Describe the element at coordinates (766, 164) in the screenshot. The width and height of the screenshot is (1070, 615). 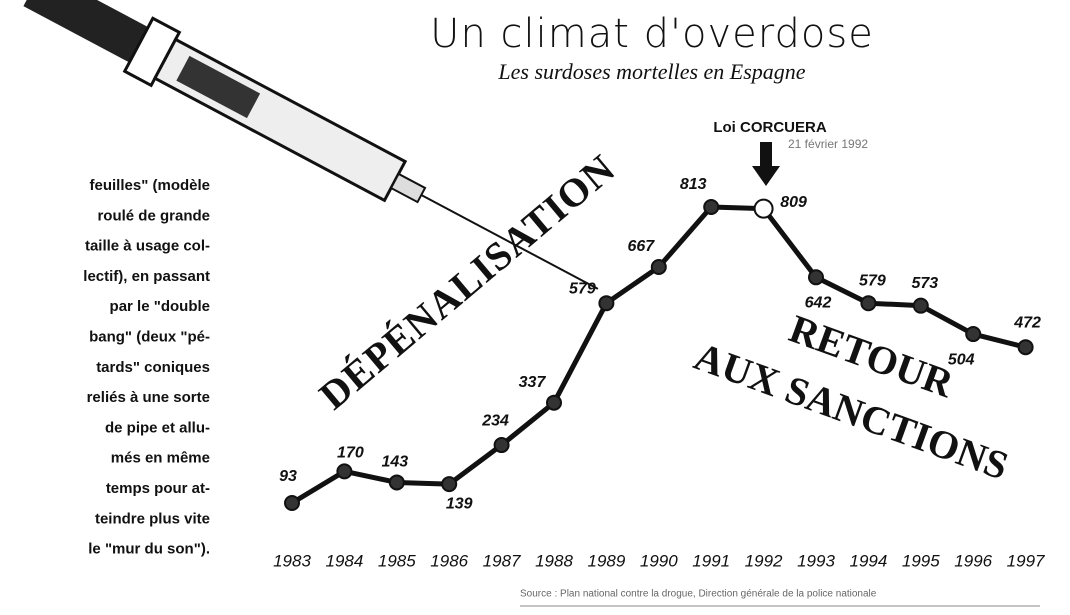
I see `law-arrow` at that location.